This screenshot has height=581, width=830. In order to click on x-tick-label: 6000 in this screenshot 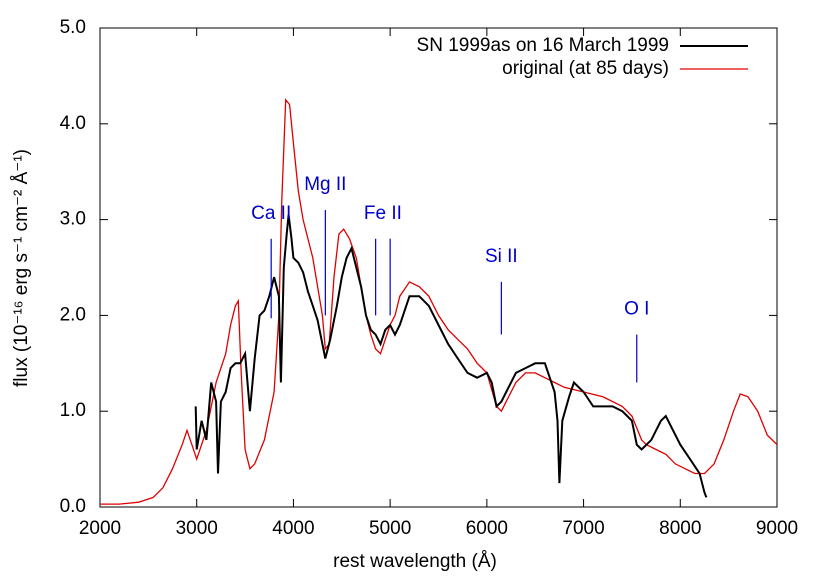, I will do `click(487, 528)`.